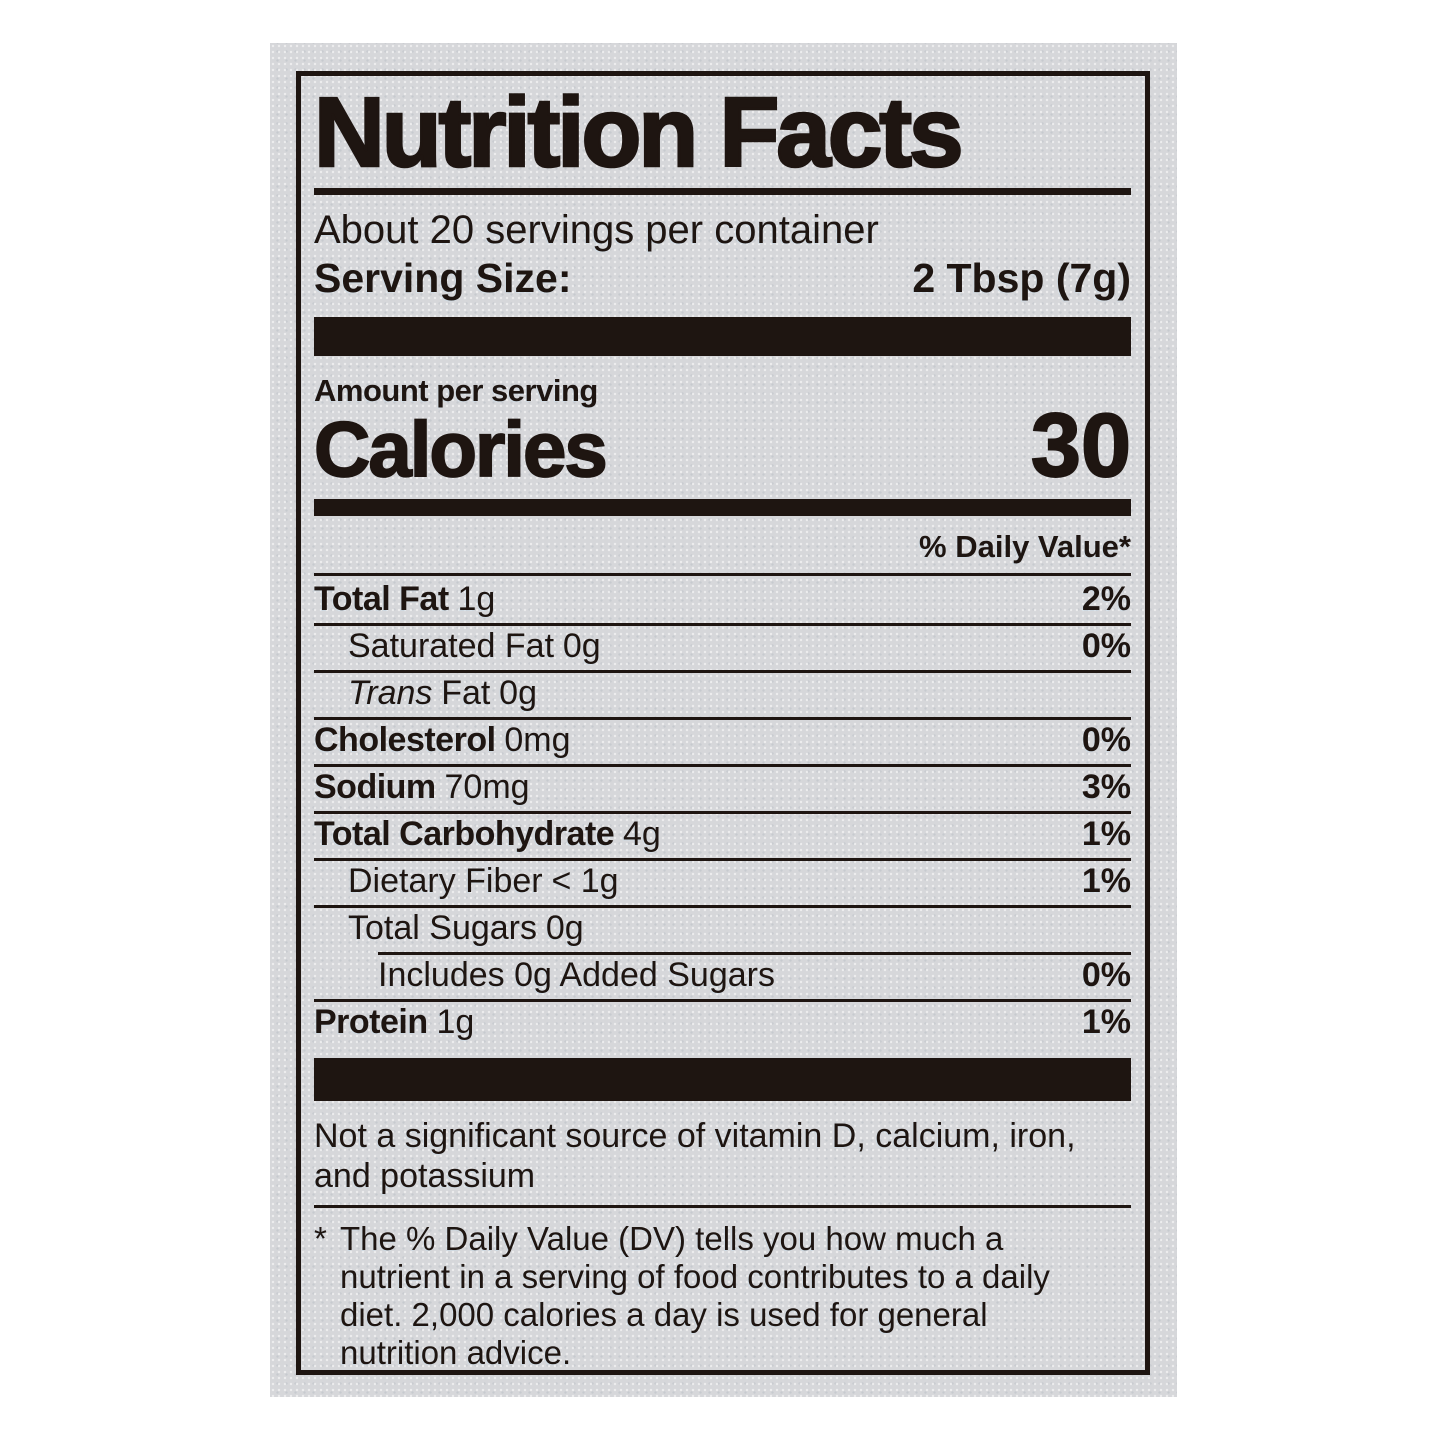 The image size is (1445, 1445). Describe the element at coordinates (443, 278) in the screenshot. I see `serving-size-label: Serving Size:` at that location.